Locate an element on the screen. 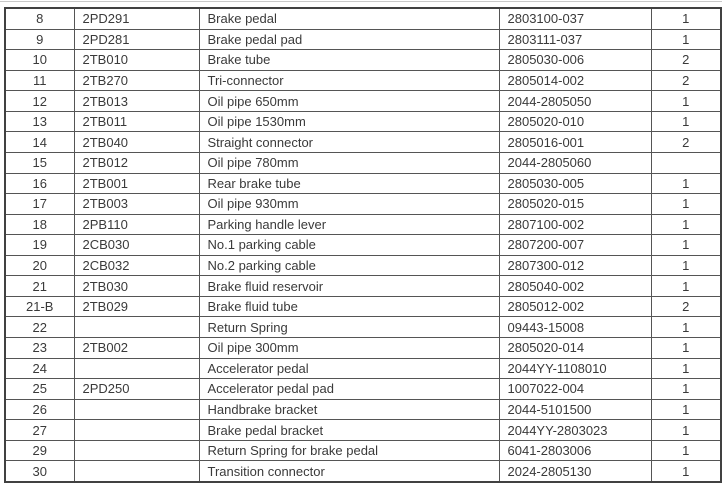  cell-description: Handbrake bracket is located at coordinates (349, 409).